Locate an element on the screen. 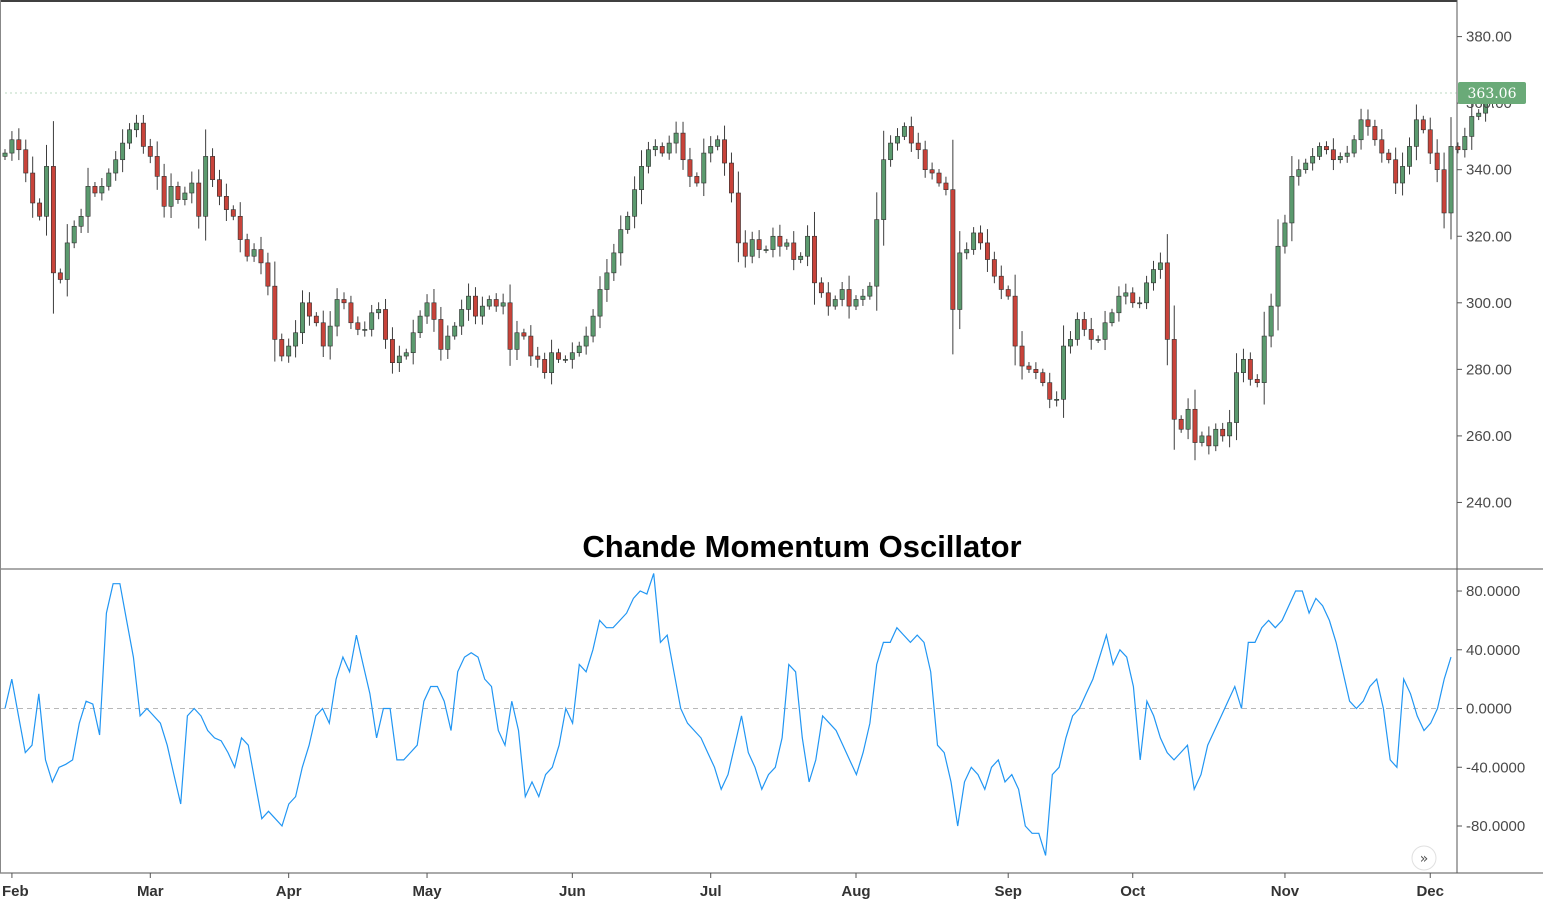 The image size is (1543, 906). time-tick-label: Apr is located at coordinates (289, 891).